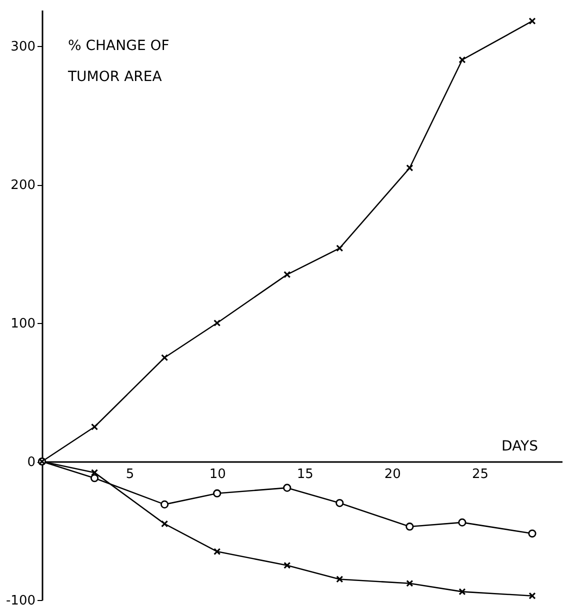 The height and width of the screenshot is (611, 567). Describe the element at coordinates (31, 462) in the screenshot. I see `y-tick-label: 0` at that location.